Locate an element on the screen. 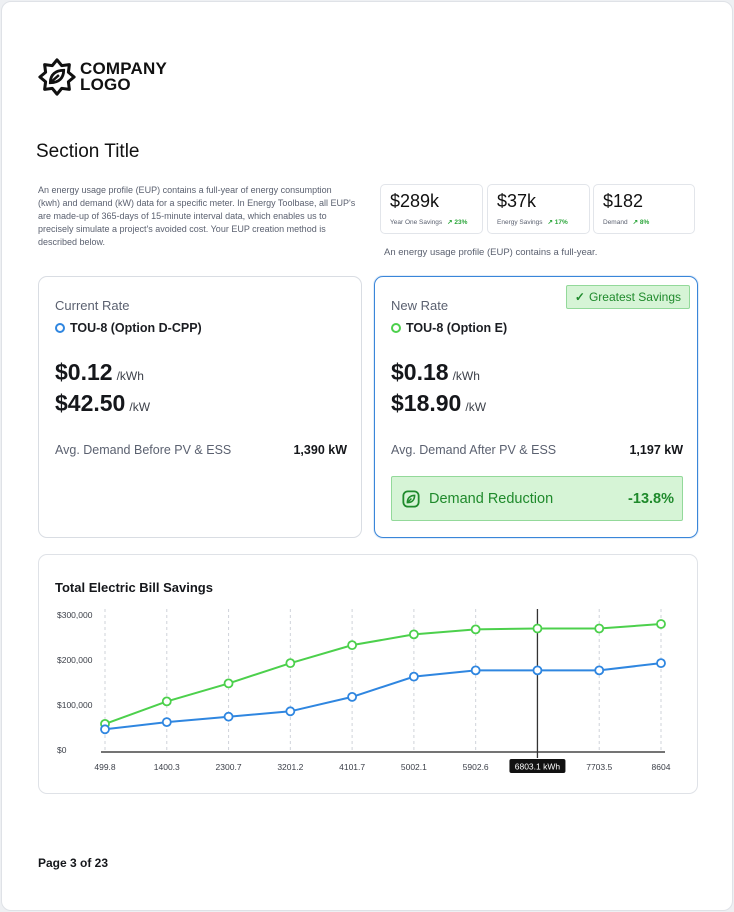  new-energy-price: $0.18/kWh is located at coordinates (435, 372).